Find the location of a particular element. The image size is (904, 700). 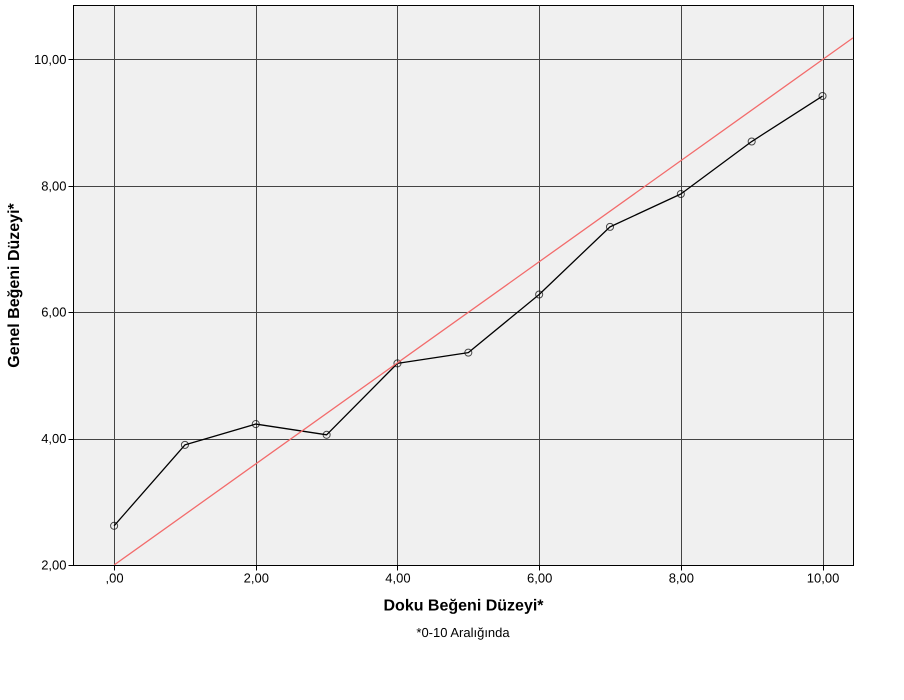

x-tick-label: ,00 is located at coordinates (115, 578).